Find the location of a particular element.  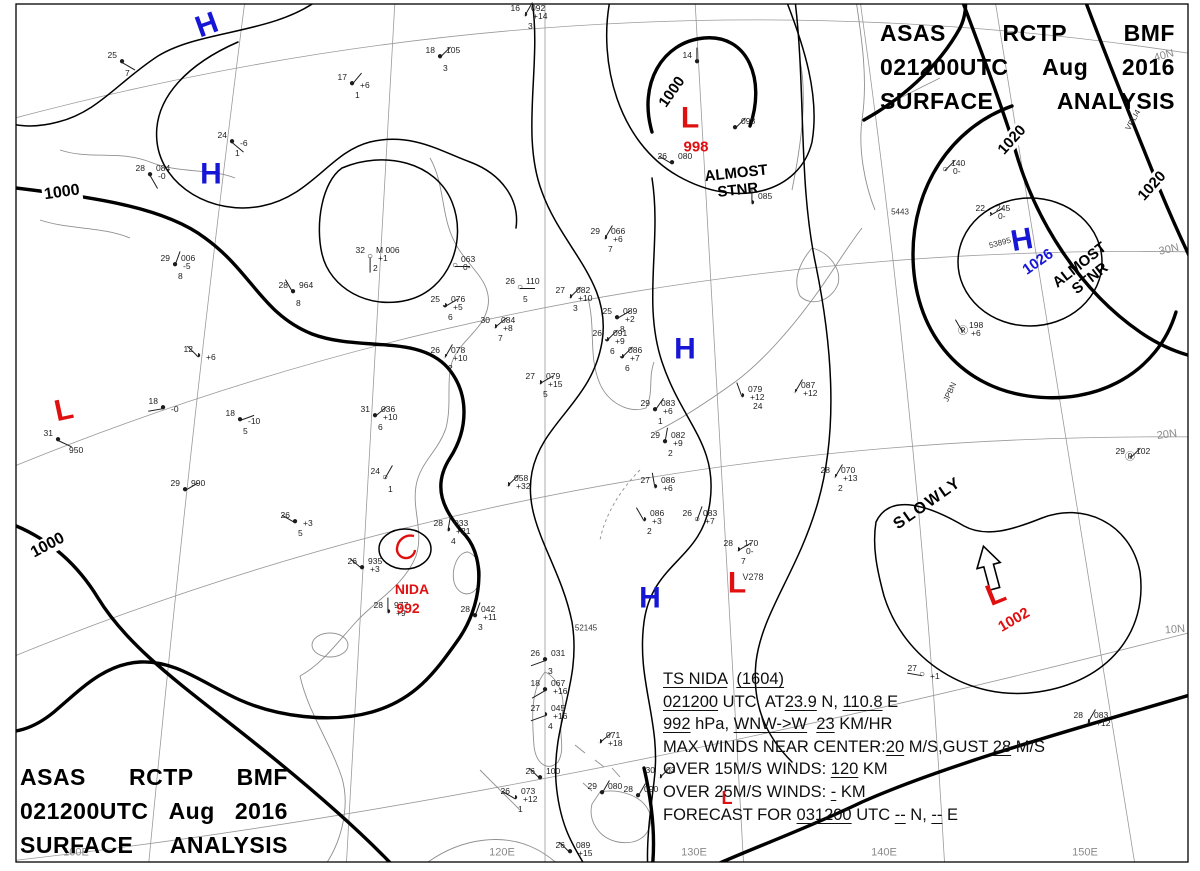

station-pressure: 977 is located at coordinates (401, 604).